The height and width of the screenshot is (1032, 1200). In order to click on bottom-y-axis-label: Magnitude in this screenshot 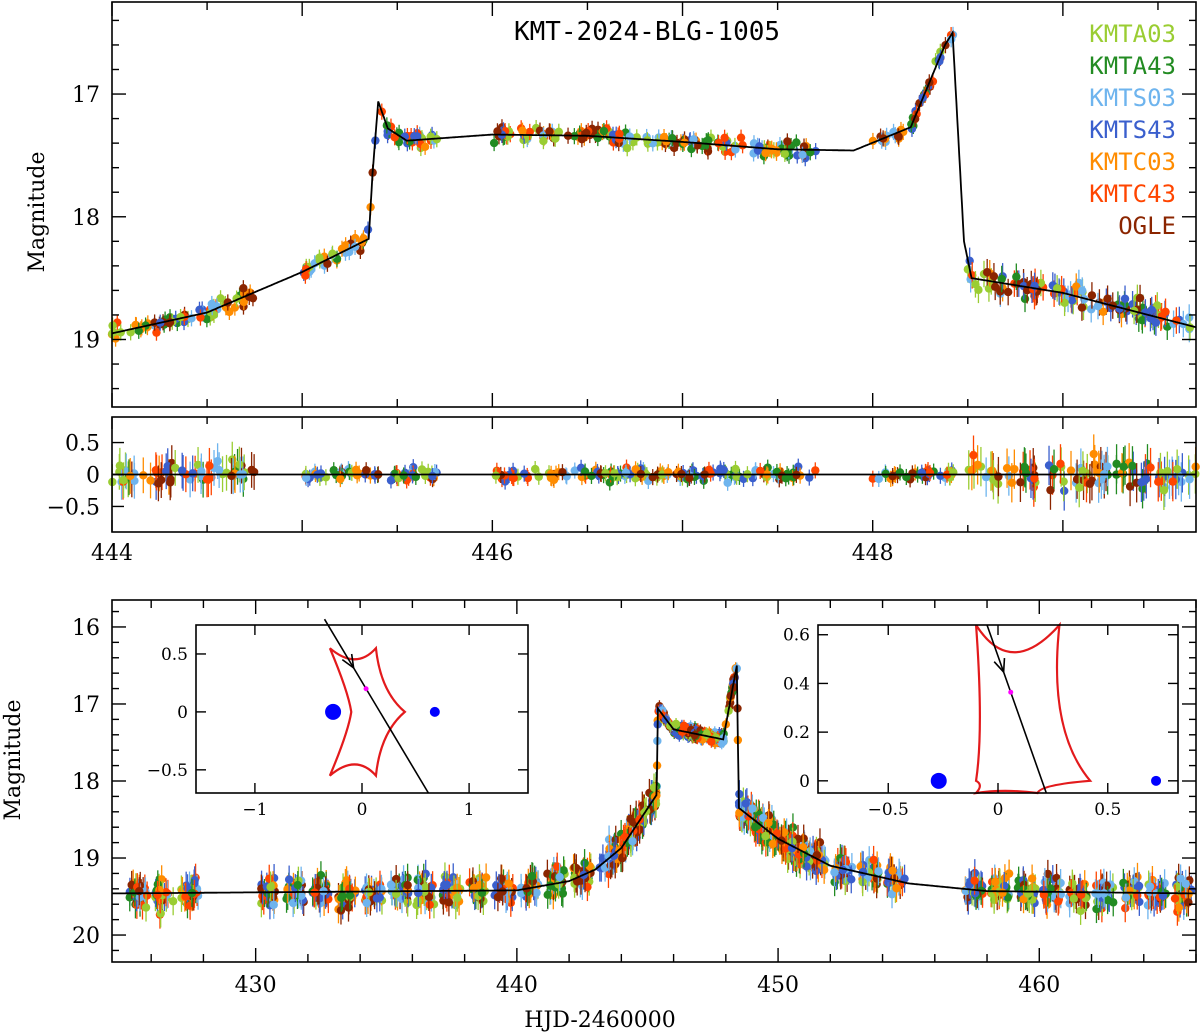, I will do `click(13, 759)`.